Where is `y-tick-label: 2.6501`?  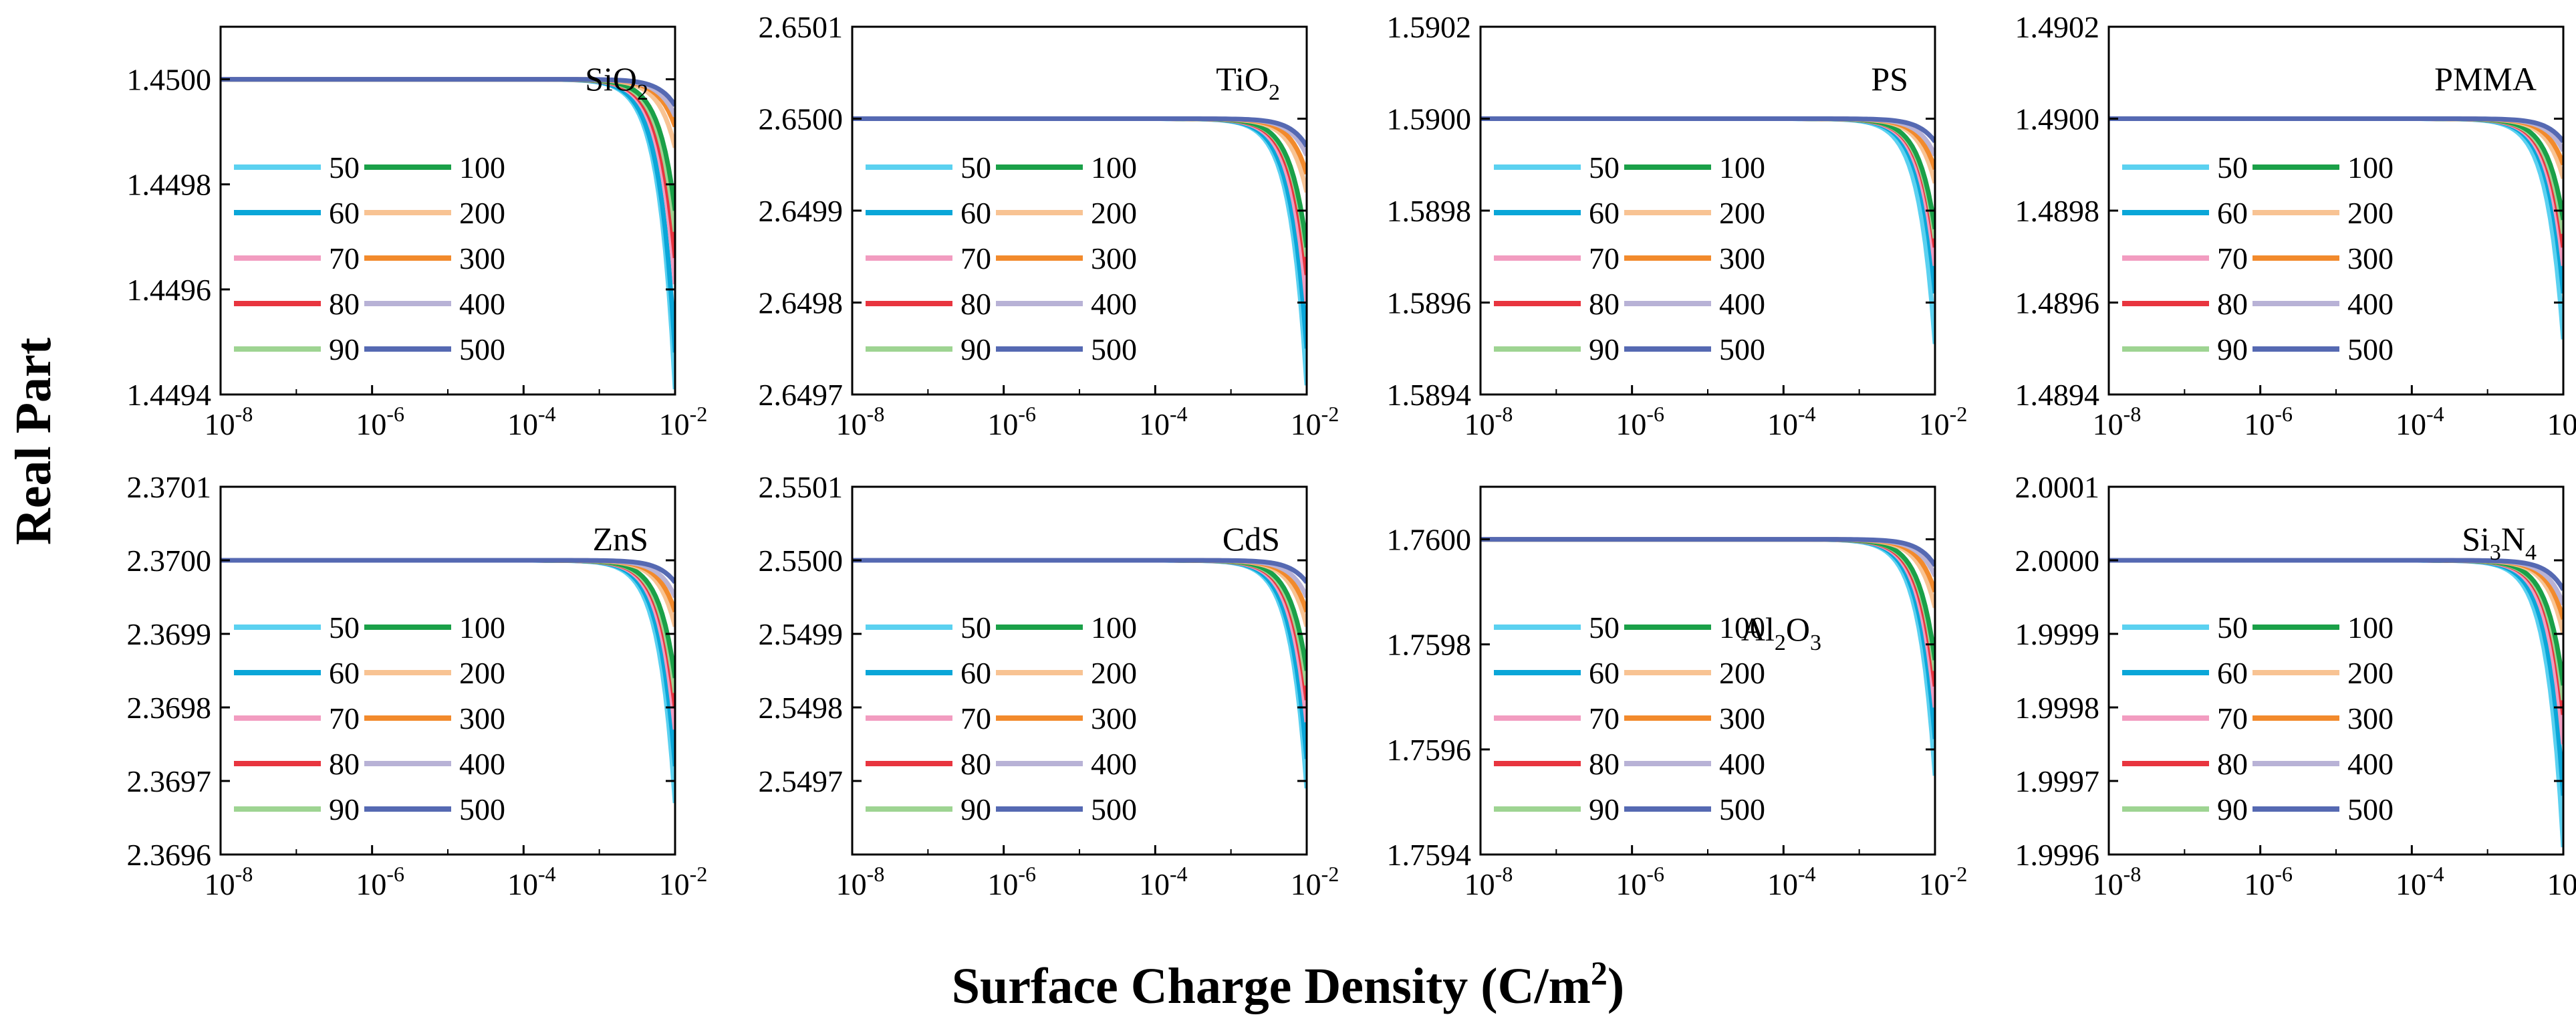 y-tick-label: 2.6501 is located at coordinates (801, 27).